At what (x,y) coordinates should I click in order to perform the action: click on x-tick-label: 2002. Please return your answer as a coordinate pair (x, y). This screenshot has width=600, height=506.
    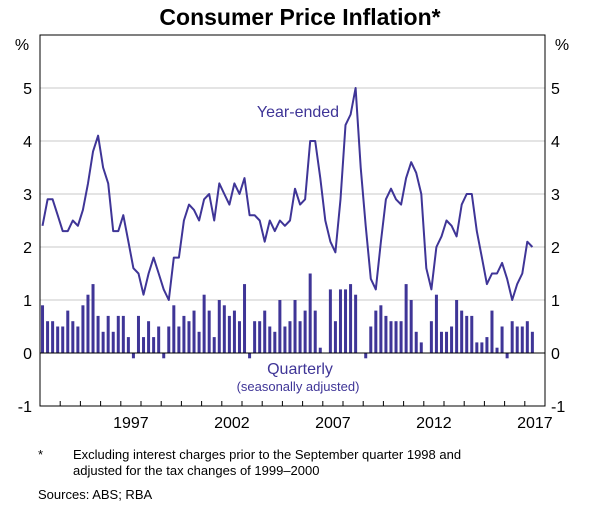
    Looking at the image, I should click on (232, 423).